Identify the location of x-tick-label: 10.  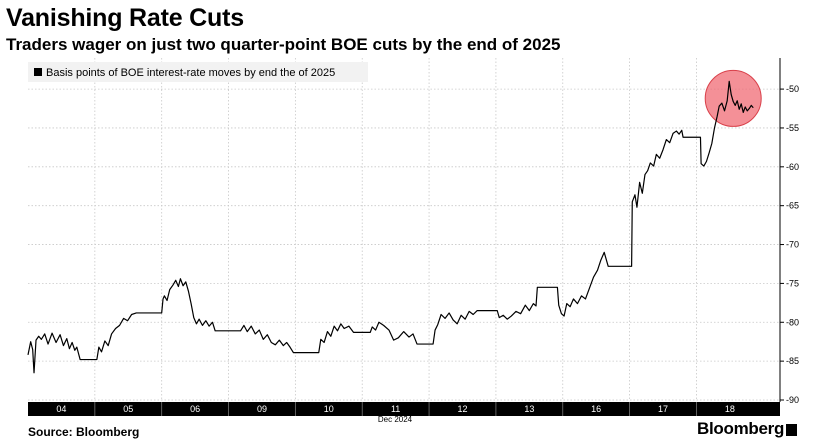
(329, 409).